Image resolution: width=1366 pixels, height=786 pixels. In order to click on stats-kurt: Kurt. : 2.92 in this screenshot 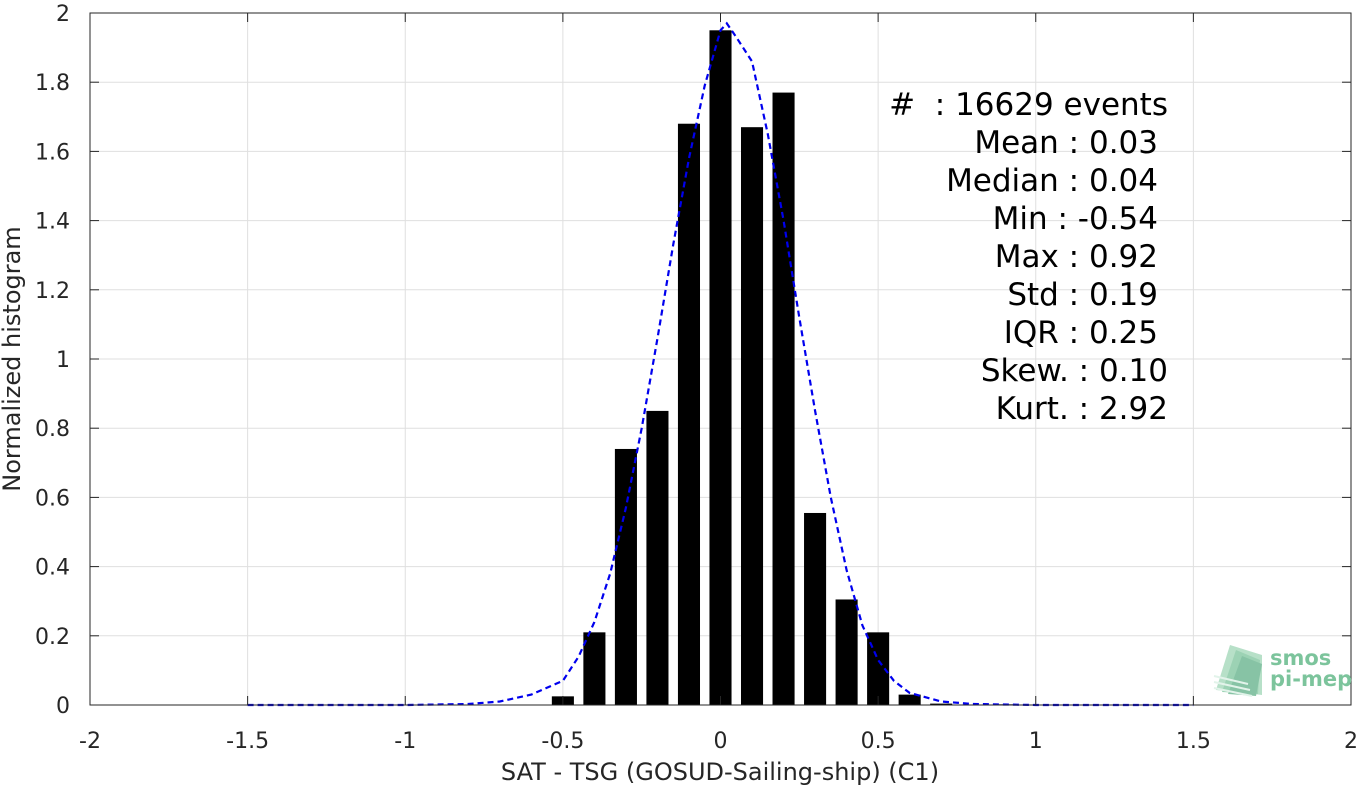, I will do `click(1082, 409)`.